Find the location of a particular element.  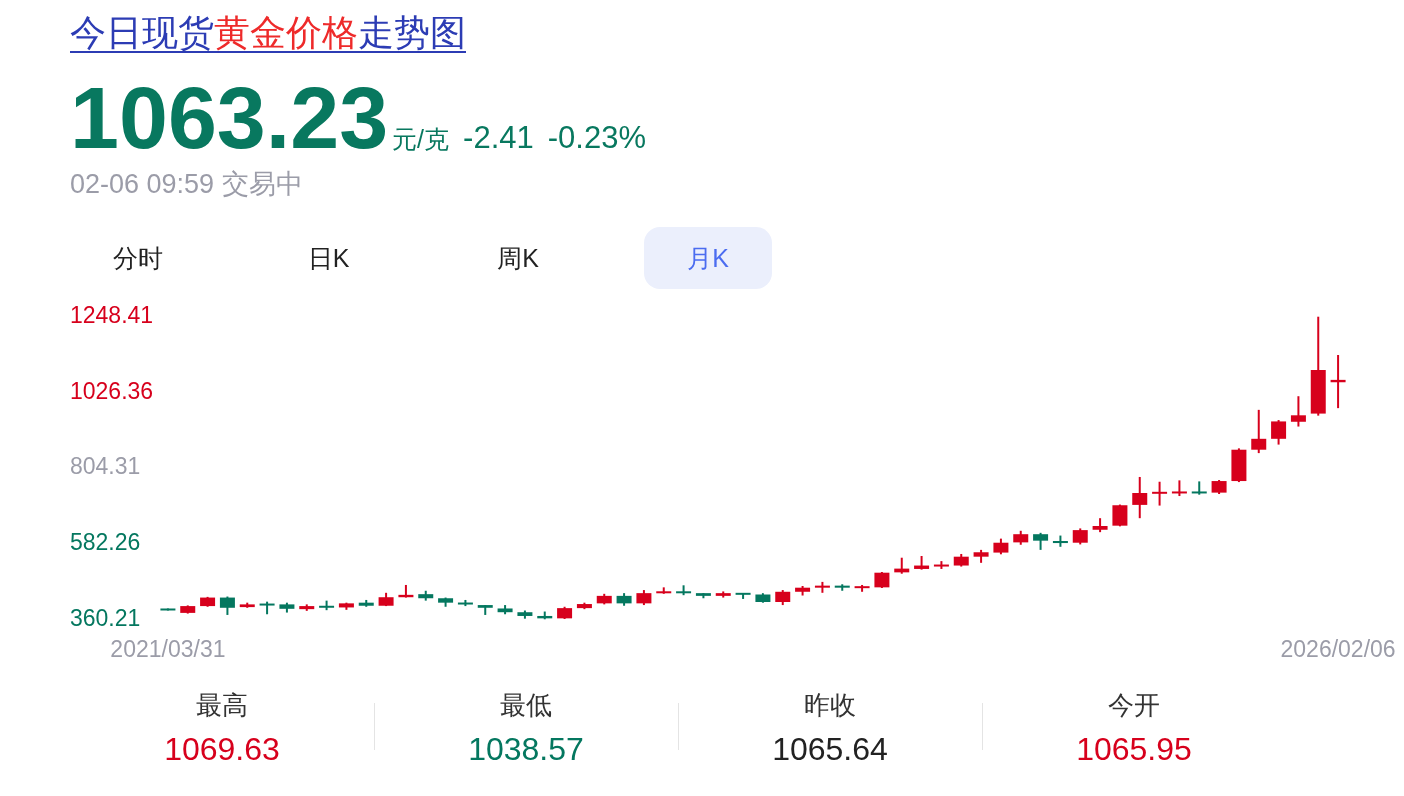

chart-title: 今日现货黄金价格走势图 is located at coordinates (268, 33).